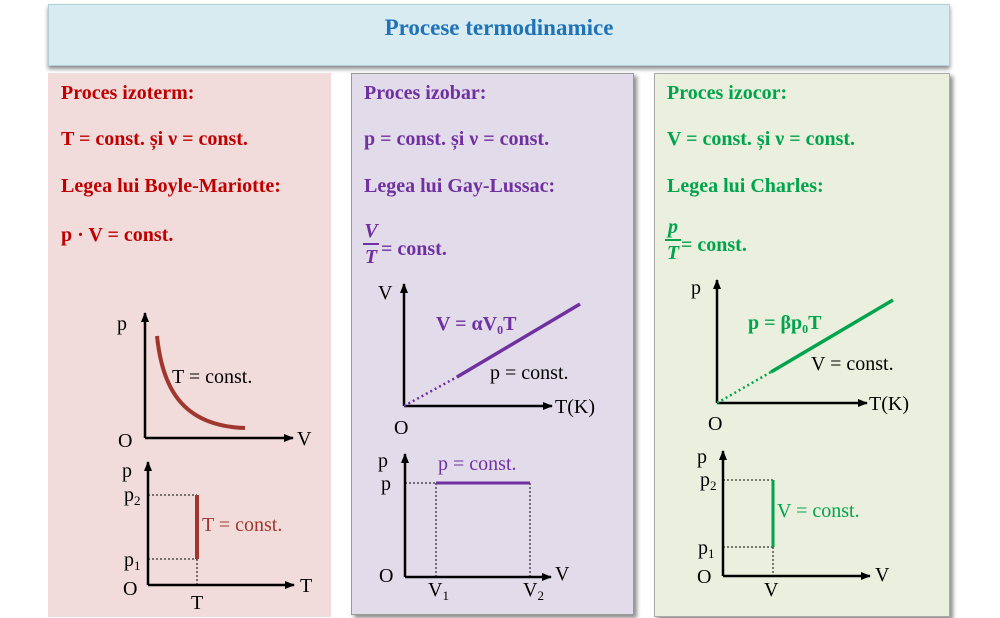  Describe the element at coordinates (673, 227) in the screenshot. I see `izocor-frac-numerator: p` at that location.